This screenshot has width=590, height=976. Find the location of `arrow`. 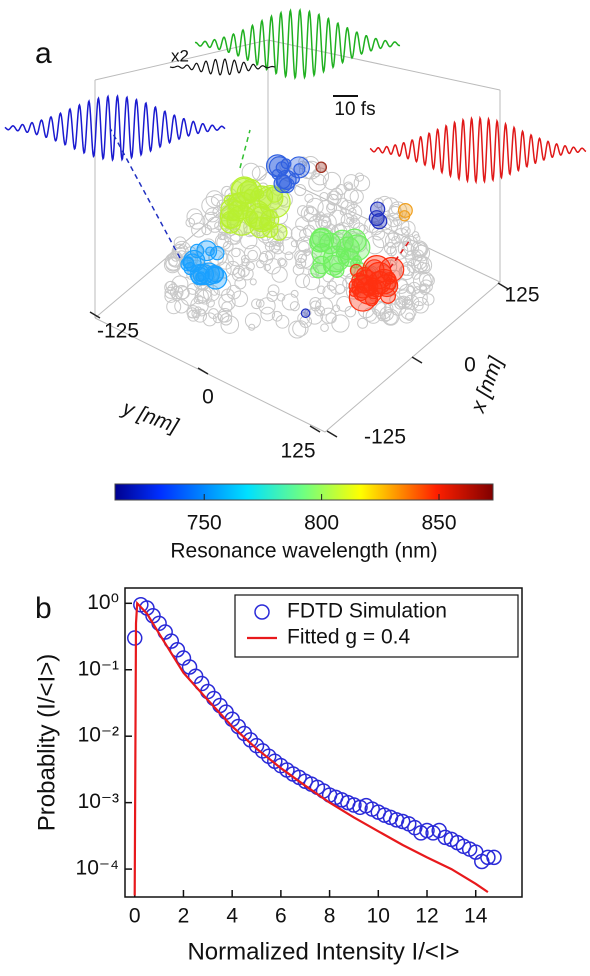

arrow is located at coordinates (400, 254).